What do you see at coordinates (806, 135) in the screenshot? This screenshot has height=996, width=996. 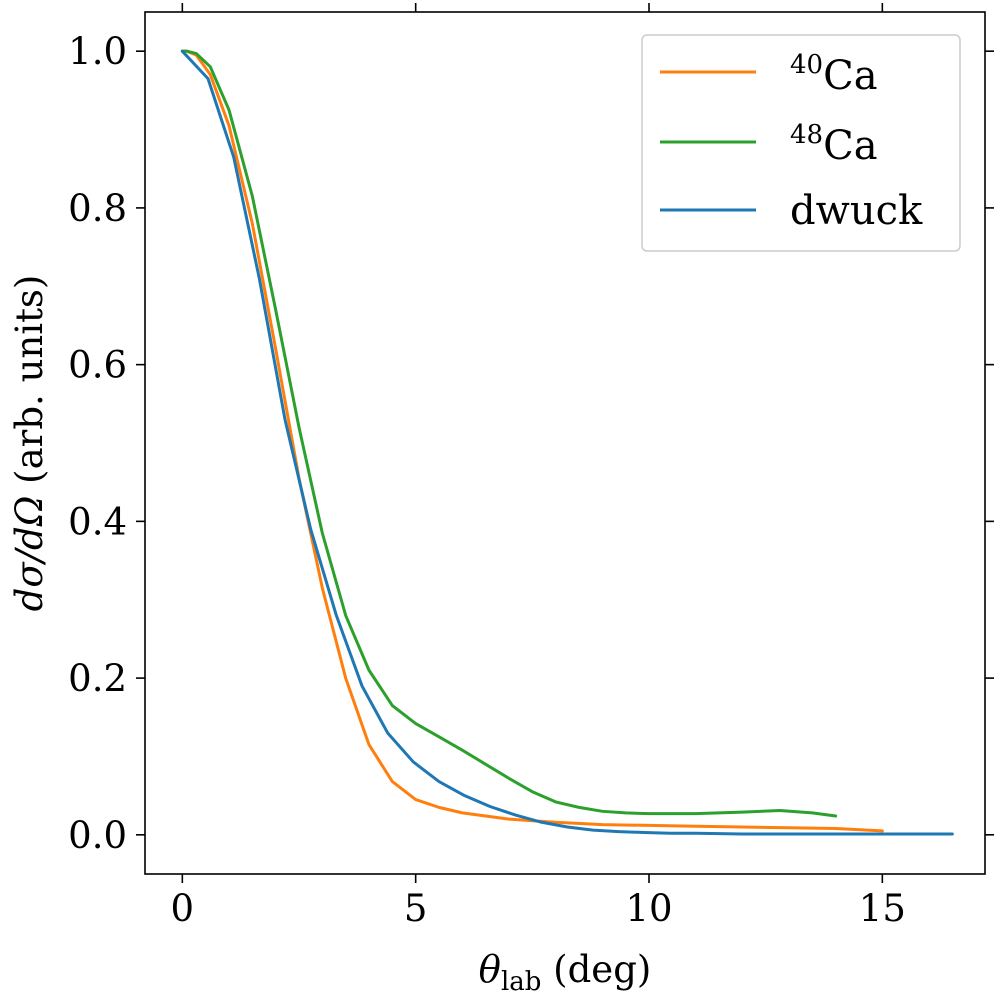 I see `legend-48ca-mass: 48` at bounding box center [806, 135].